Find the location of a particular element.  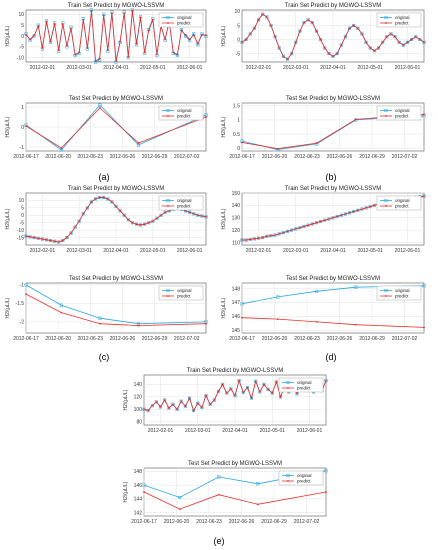

series-line-original is located at coordinates (116, 304).